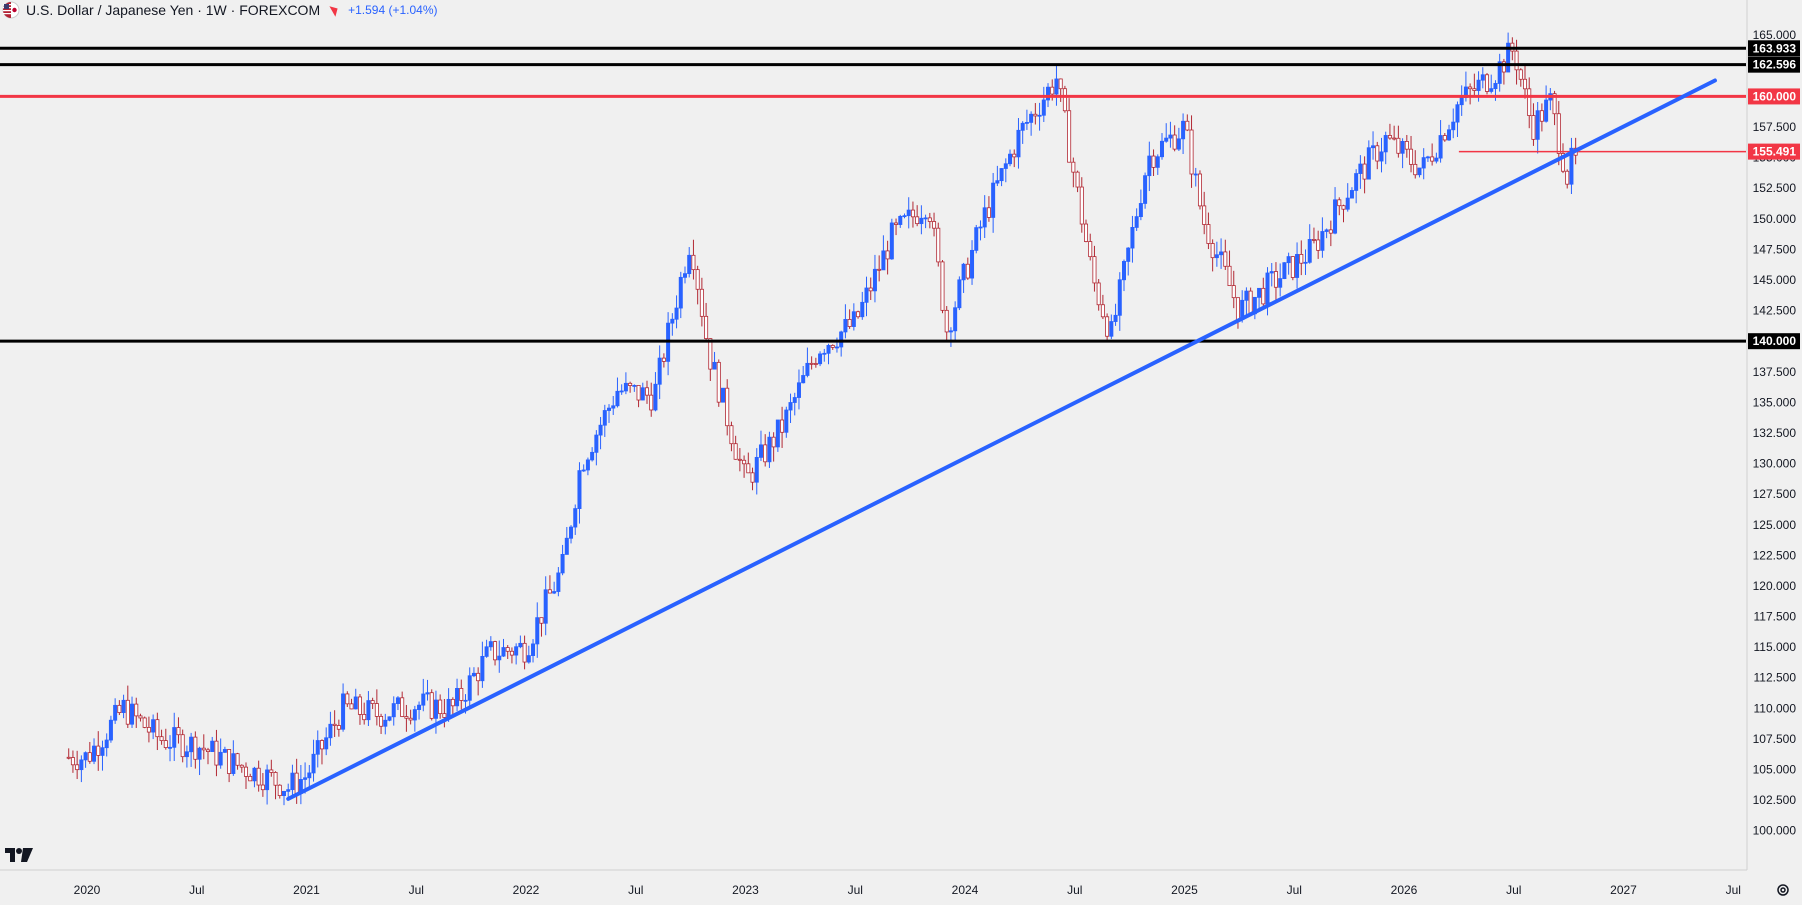 The width and height of the screenshot is (1802, 905). I want to click on y-tick-label: 115.000, so click(1775, 647).